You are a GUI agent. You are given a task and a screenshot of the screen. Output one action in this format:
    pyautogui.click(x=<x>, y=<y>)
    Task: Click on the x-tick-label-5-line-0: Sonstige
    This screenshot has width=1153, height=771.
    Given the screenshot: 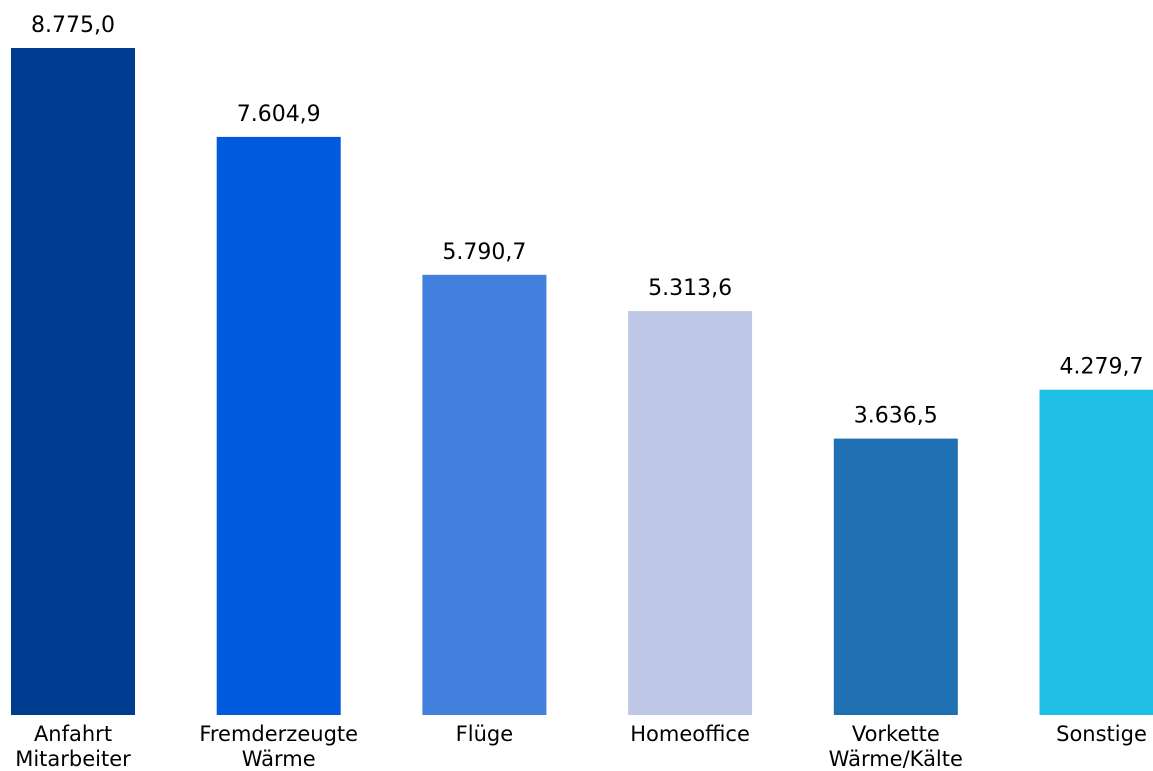 What is the action you would take?
    pyautogui.click(x=1101, y=734)
    